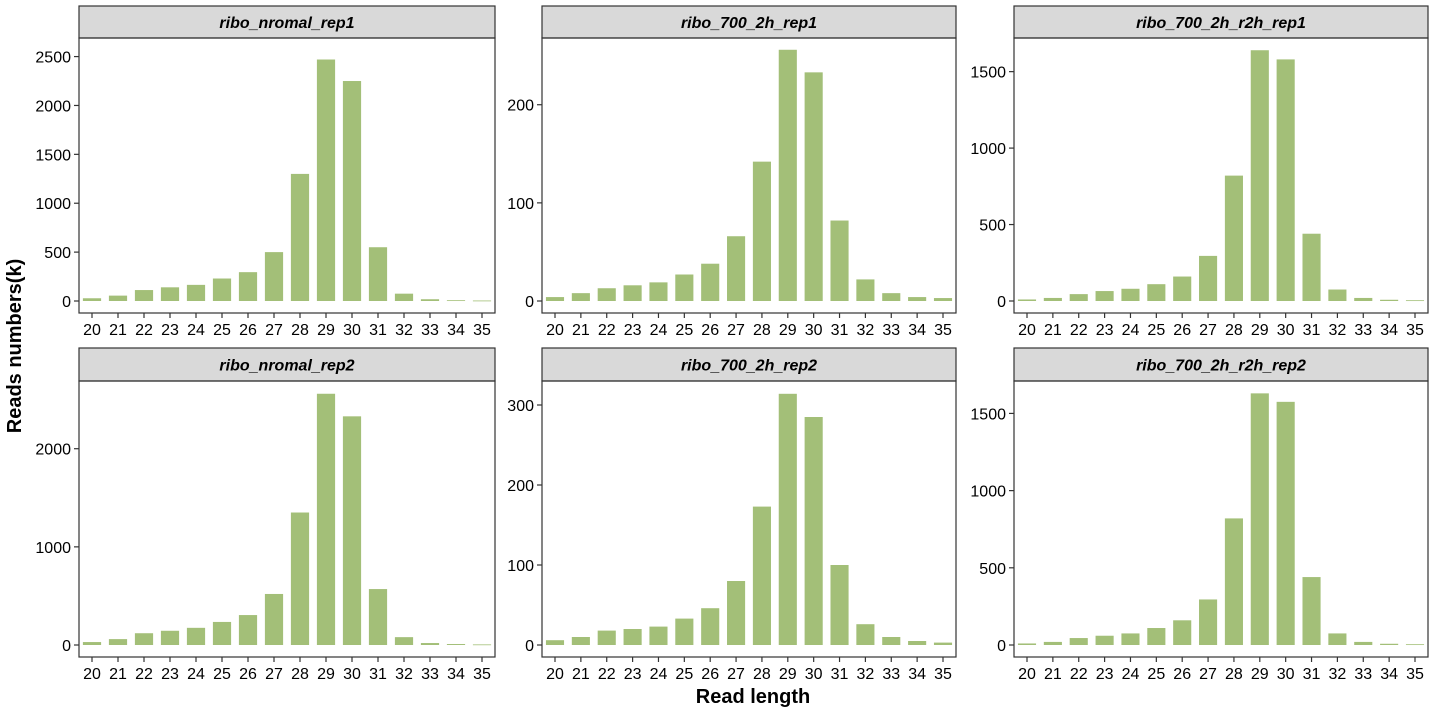 The width and height of the screenshot is (1437, 711). Describe the element at coordinates (1221, 22) in the screenshot. I see `facet-strip` at that location.